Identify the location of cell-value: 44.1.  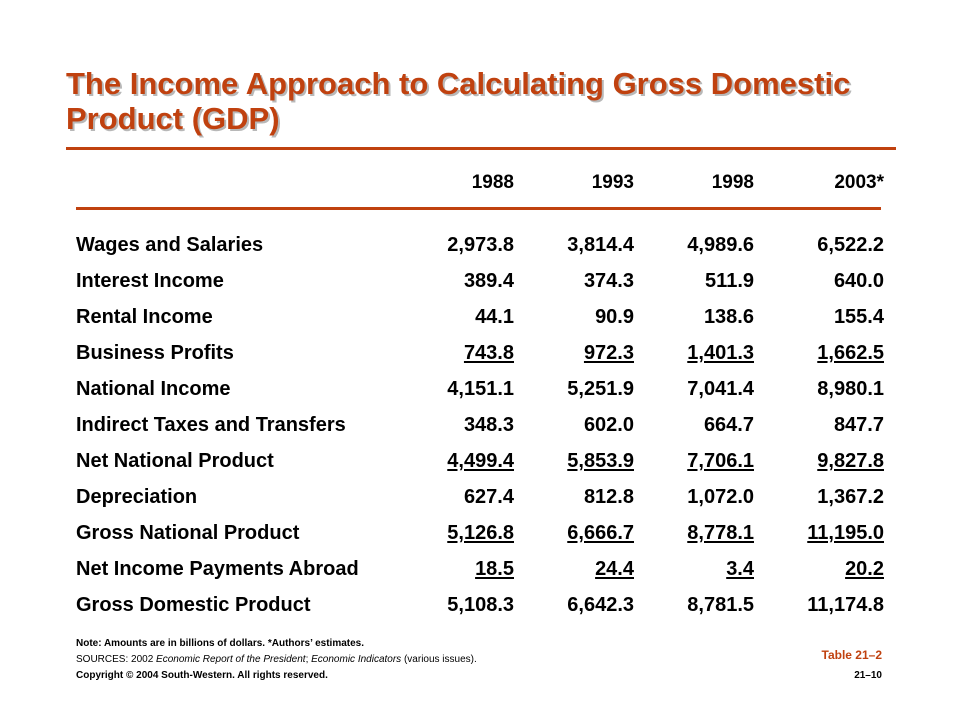
(494, 317).